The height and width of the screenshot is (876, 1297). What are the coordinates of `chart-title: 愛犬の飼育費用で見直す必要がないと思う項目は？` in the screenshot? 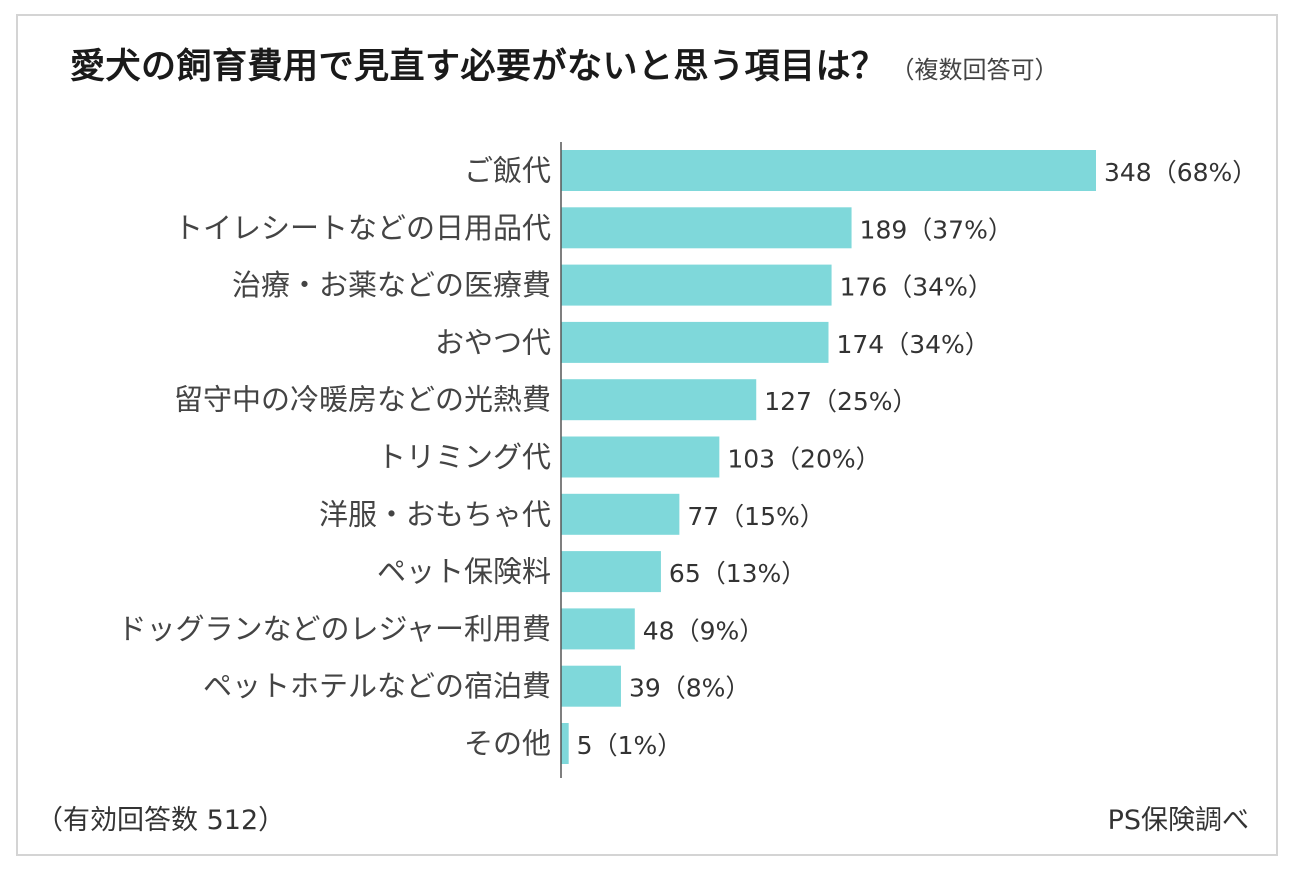 It's located at (478, 67).